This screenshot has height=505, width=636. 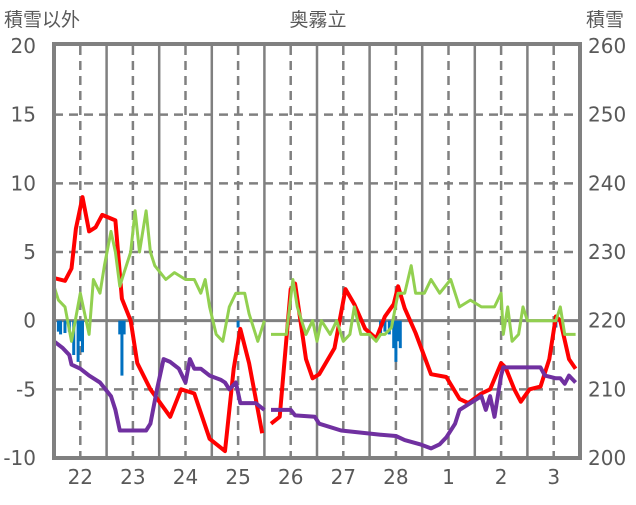 What do you see at coordinates (42, 20) in the screenshot?
I see `left-axis-label: 積雪以外` at bounding box center [42, 20].